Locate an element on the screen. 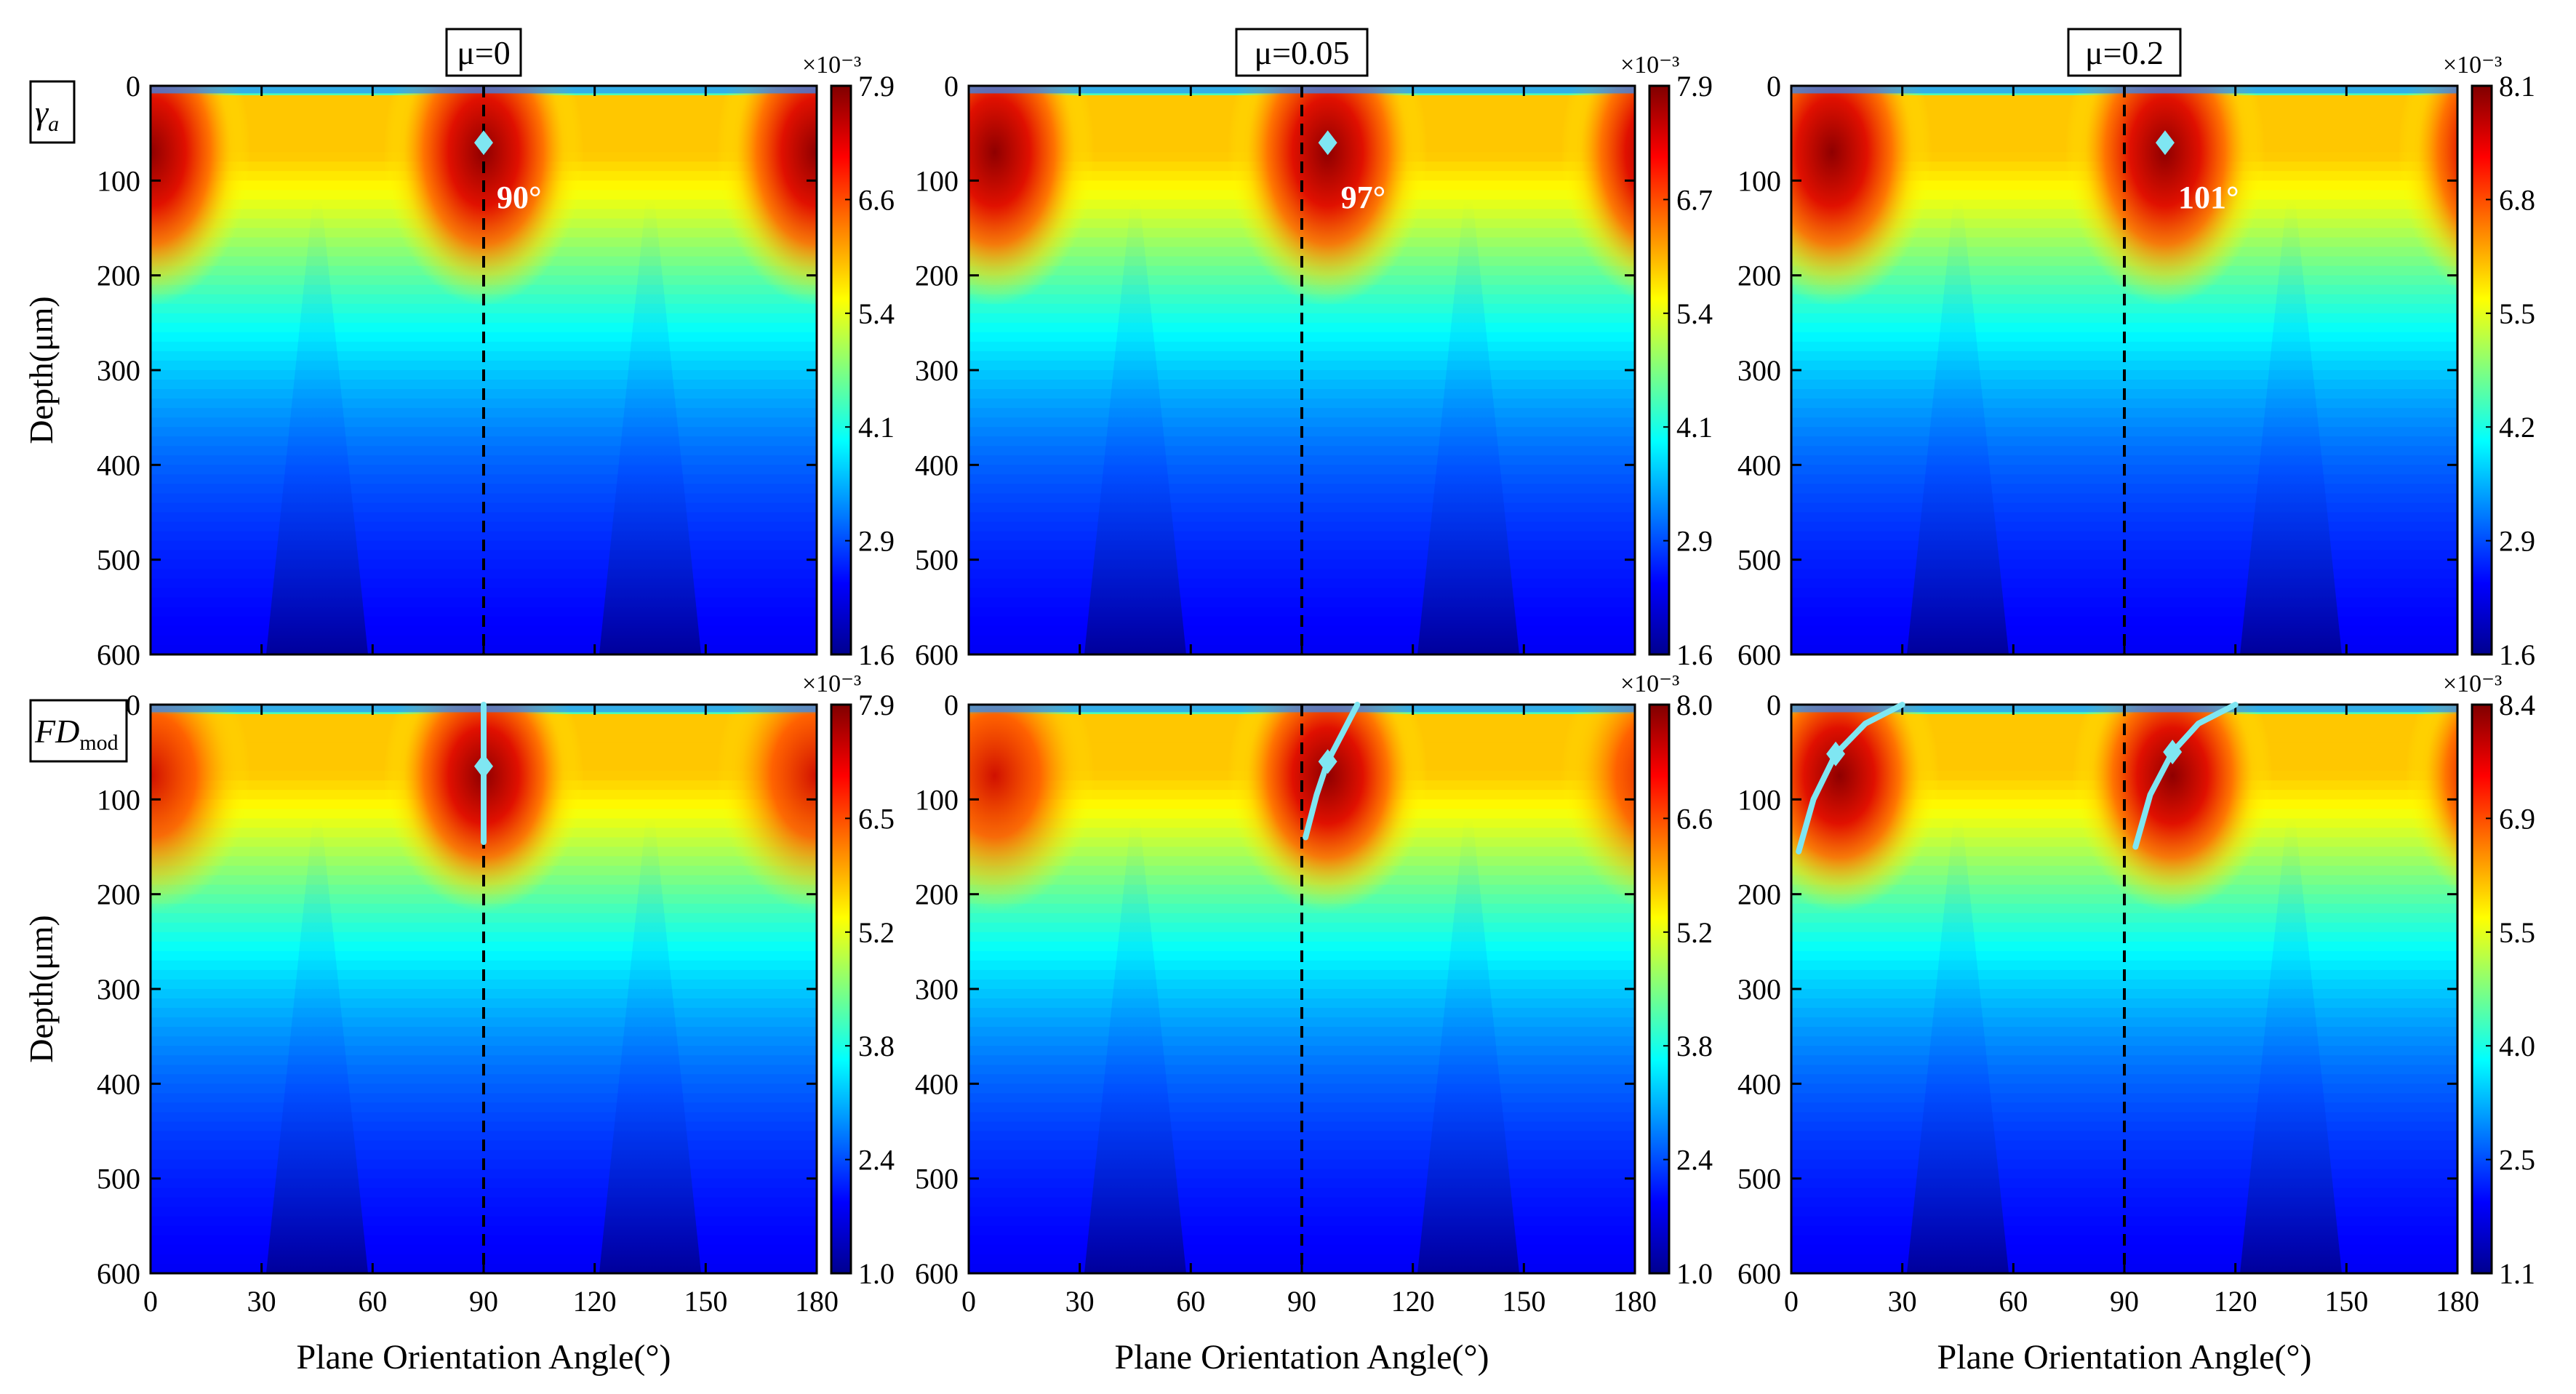  colorbar-tick-label: 4.2 is located at coordinates (2517, 427).